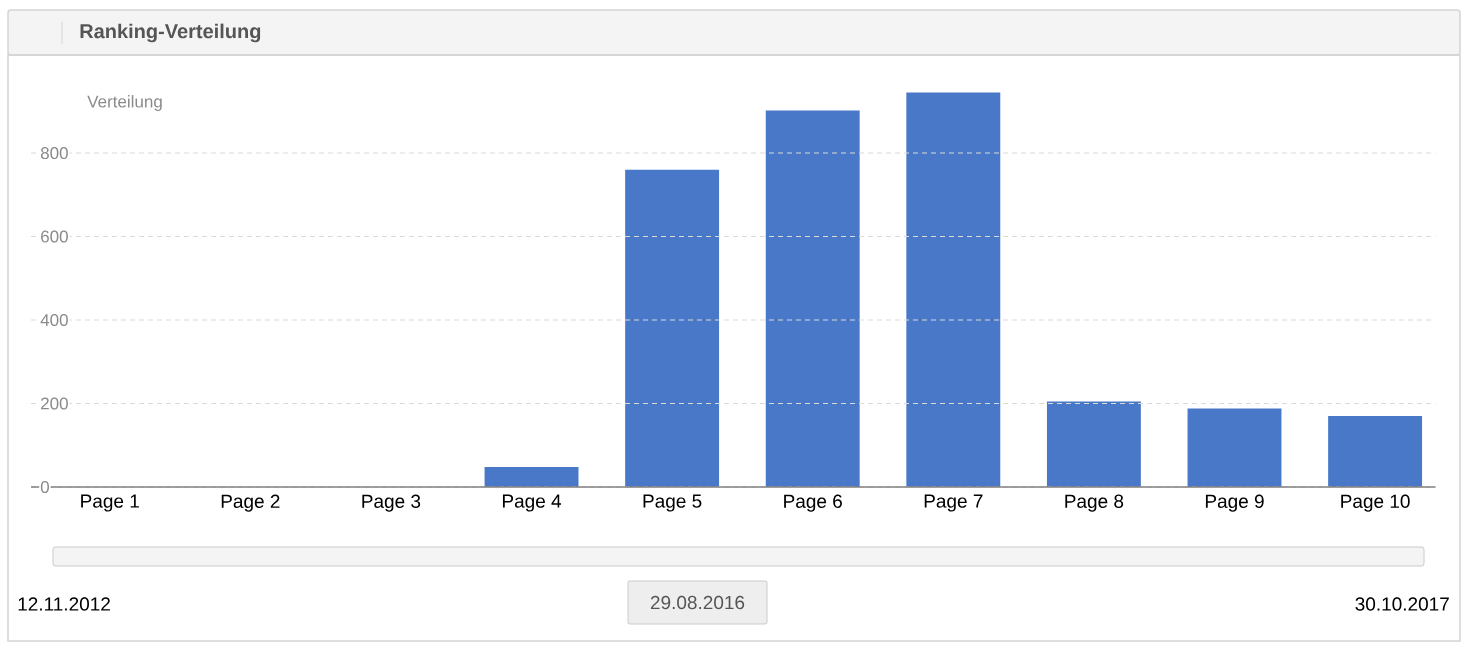 This screenshot has width=1469, height=654. I want to click on chart-title: Ranking-Verteilung, so click(170, 33).